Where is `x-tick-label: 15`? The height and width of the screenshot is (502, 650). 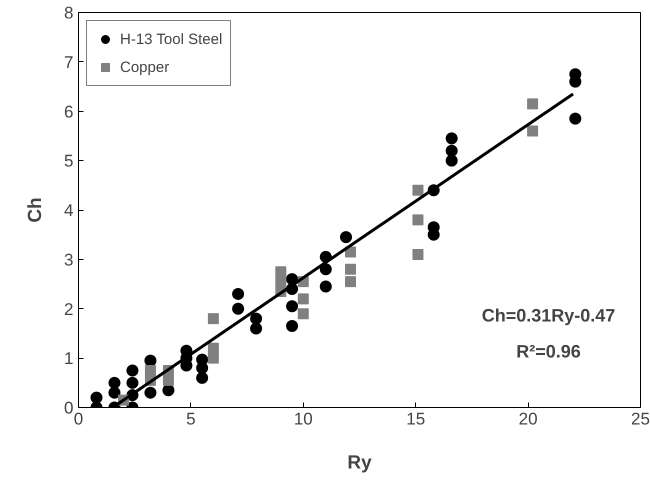
x-tick-label: 15 is located at coordinates (416, 419).